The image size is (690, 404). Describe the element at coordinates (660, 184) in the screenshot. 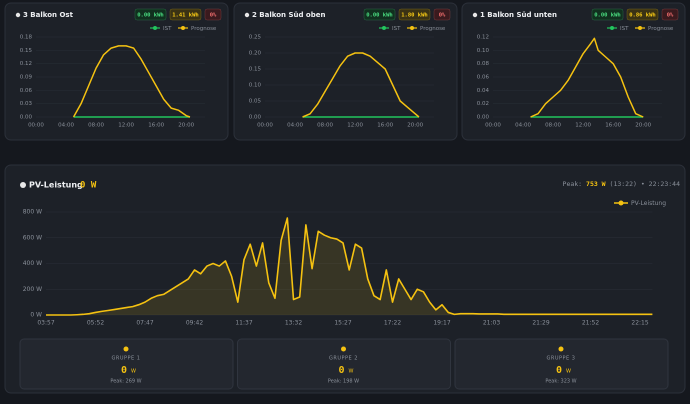

I see `clock: • 22:23:44` at that location.